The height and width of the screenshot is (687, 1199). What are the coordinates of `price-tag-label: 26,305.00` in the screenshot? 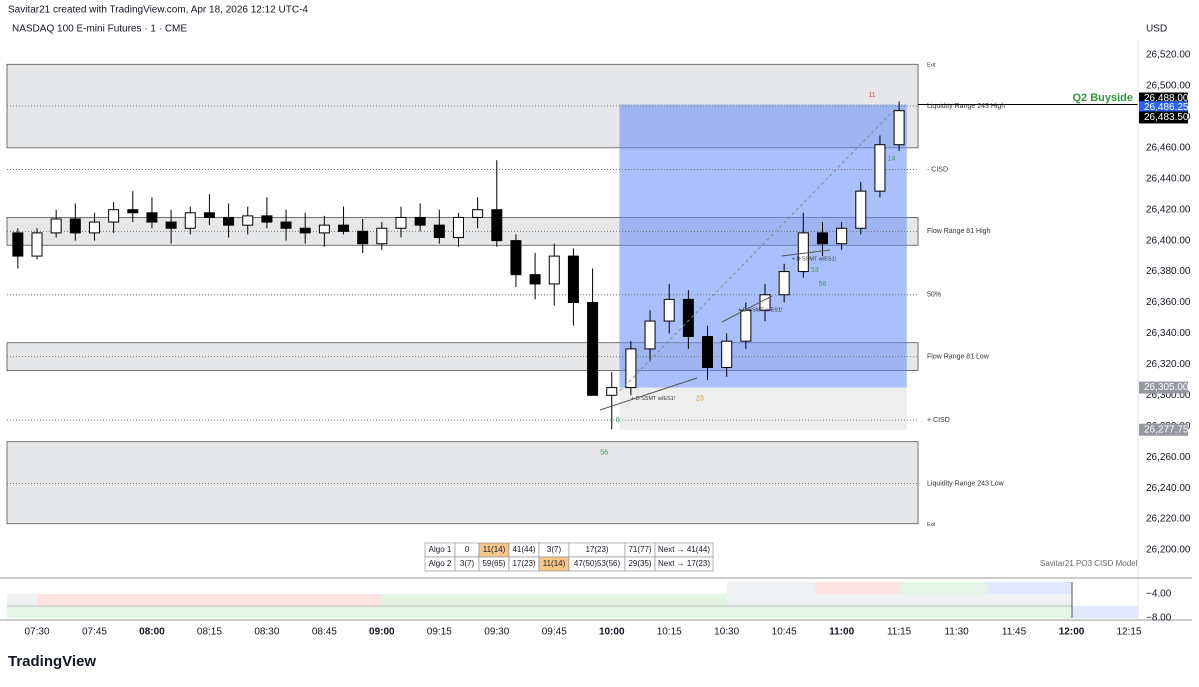 It's located at (1166, 387).